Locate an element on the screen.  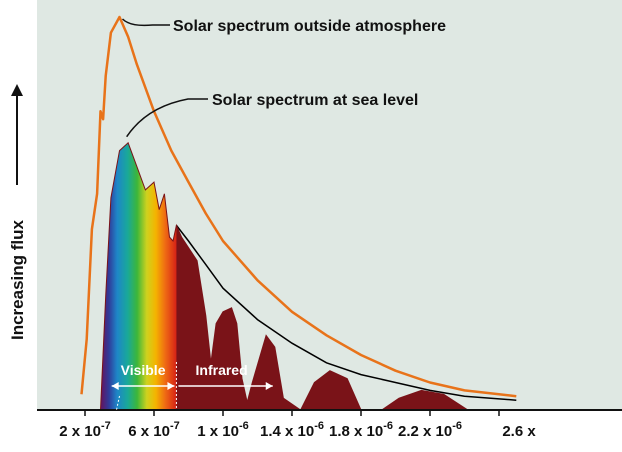
visible-arrowhead-left-icon is located at coordinates (115, 386).